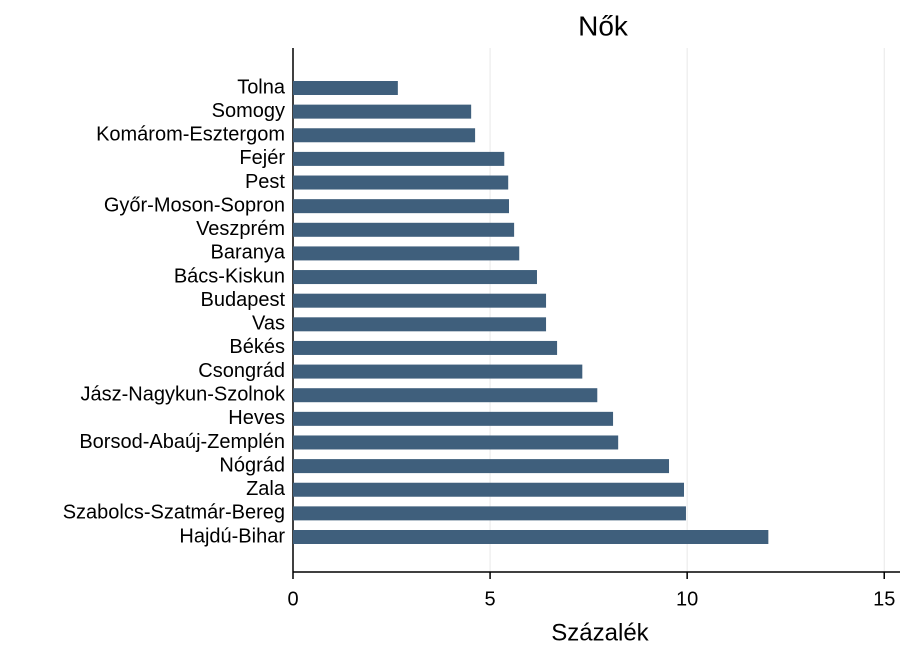  I want to click on y-tick-label: Bács-Kiskun, so click(229, 276).